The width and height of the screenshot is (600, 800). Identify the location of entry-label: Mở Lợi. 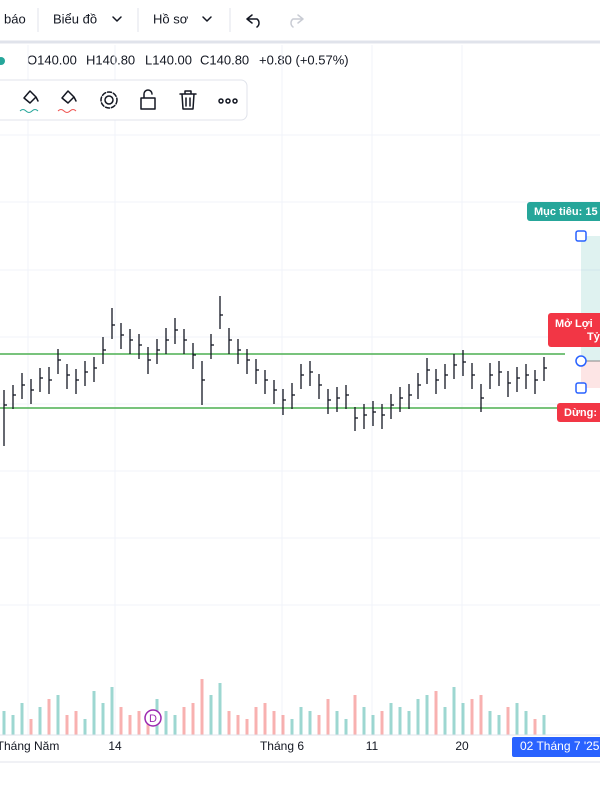
(574, 324).